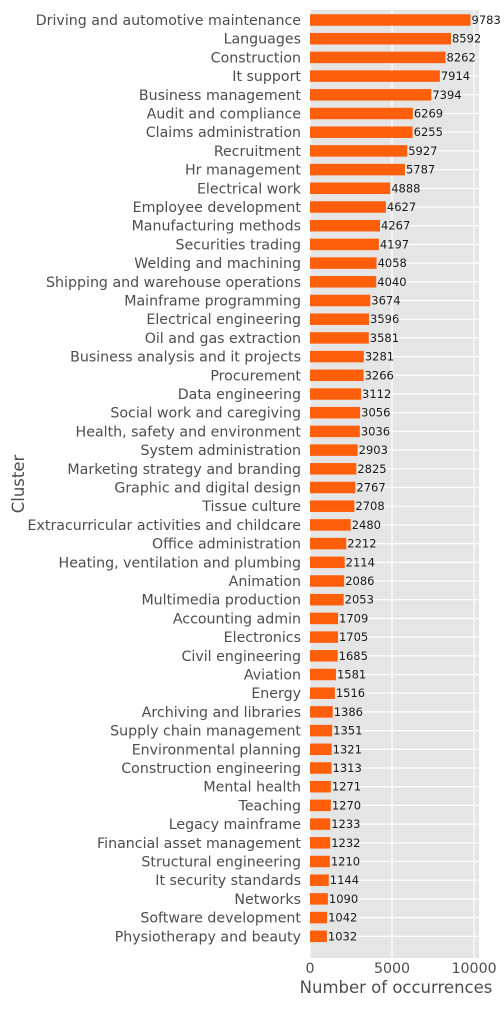 This screenshot has height=1012, width=504. What do you see at coordinates (346, 787) in the screenshot?
I see `bar-value-label: 1271` at bounding box center [346, 787].